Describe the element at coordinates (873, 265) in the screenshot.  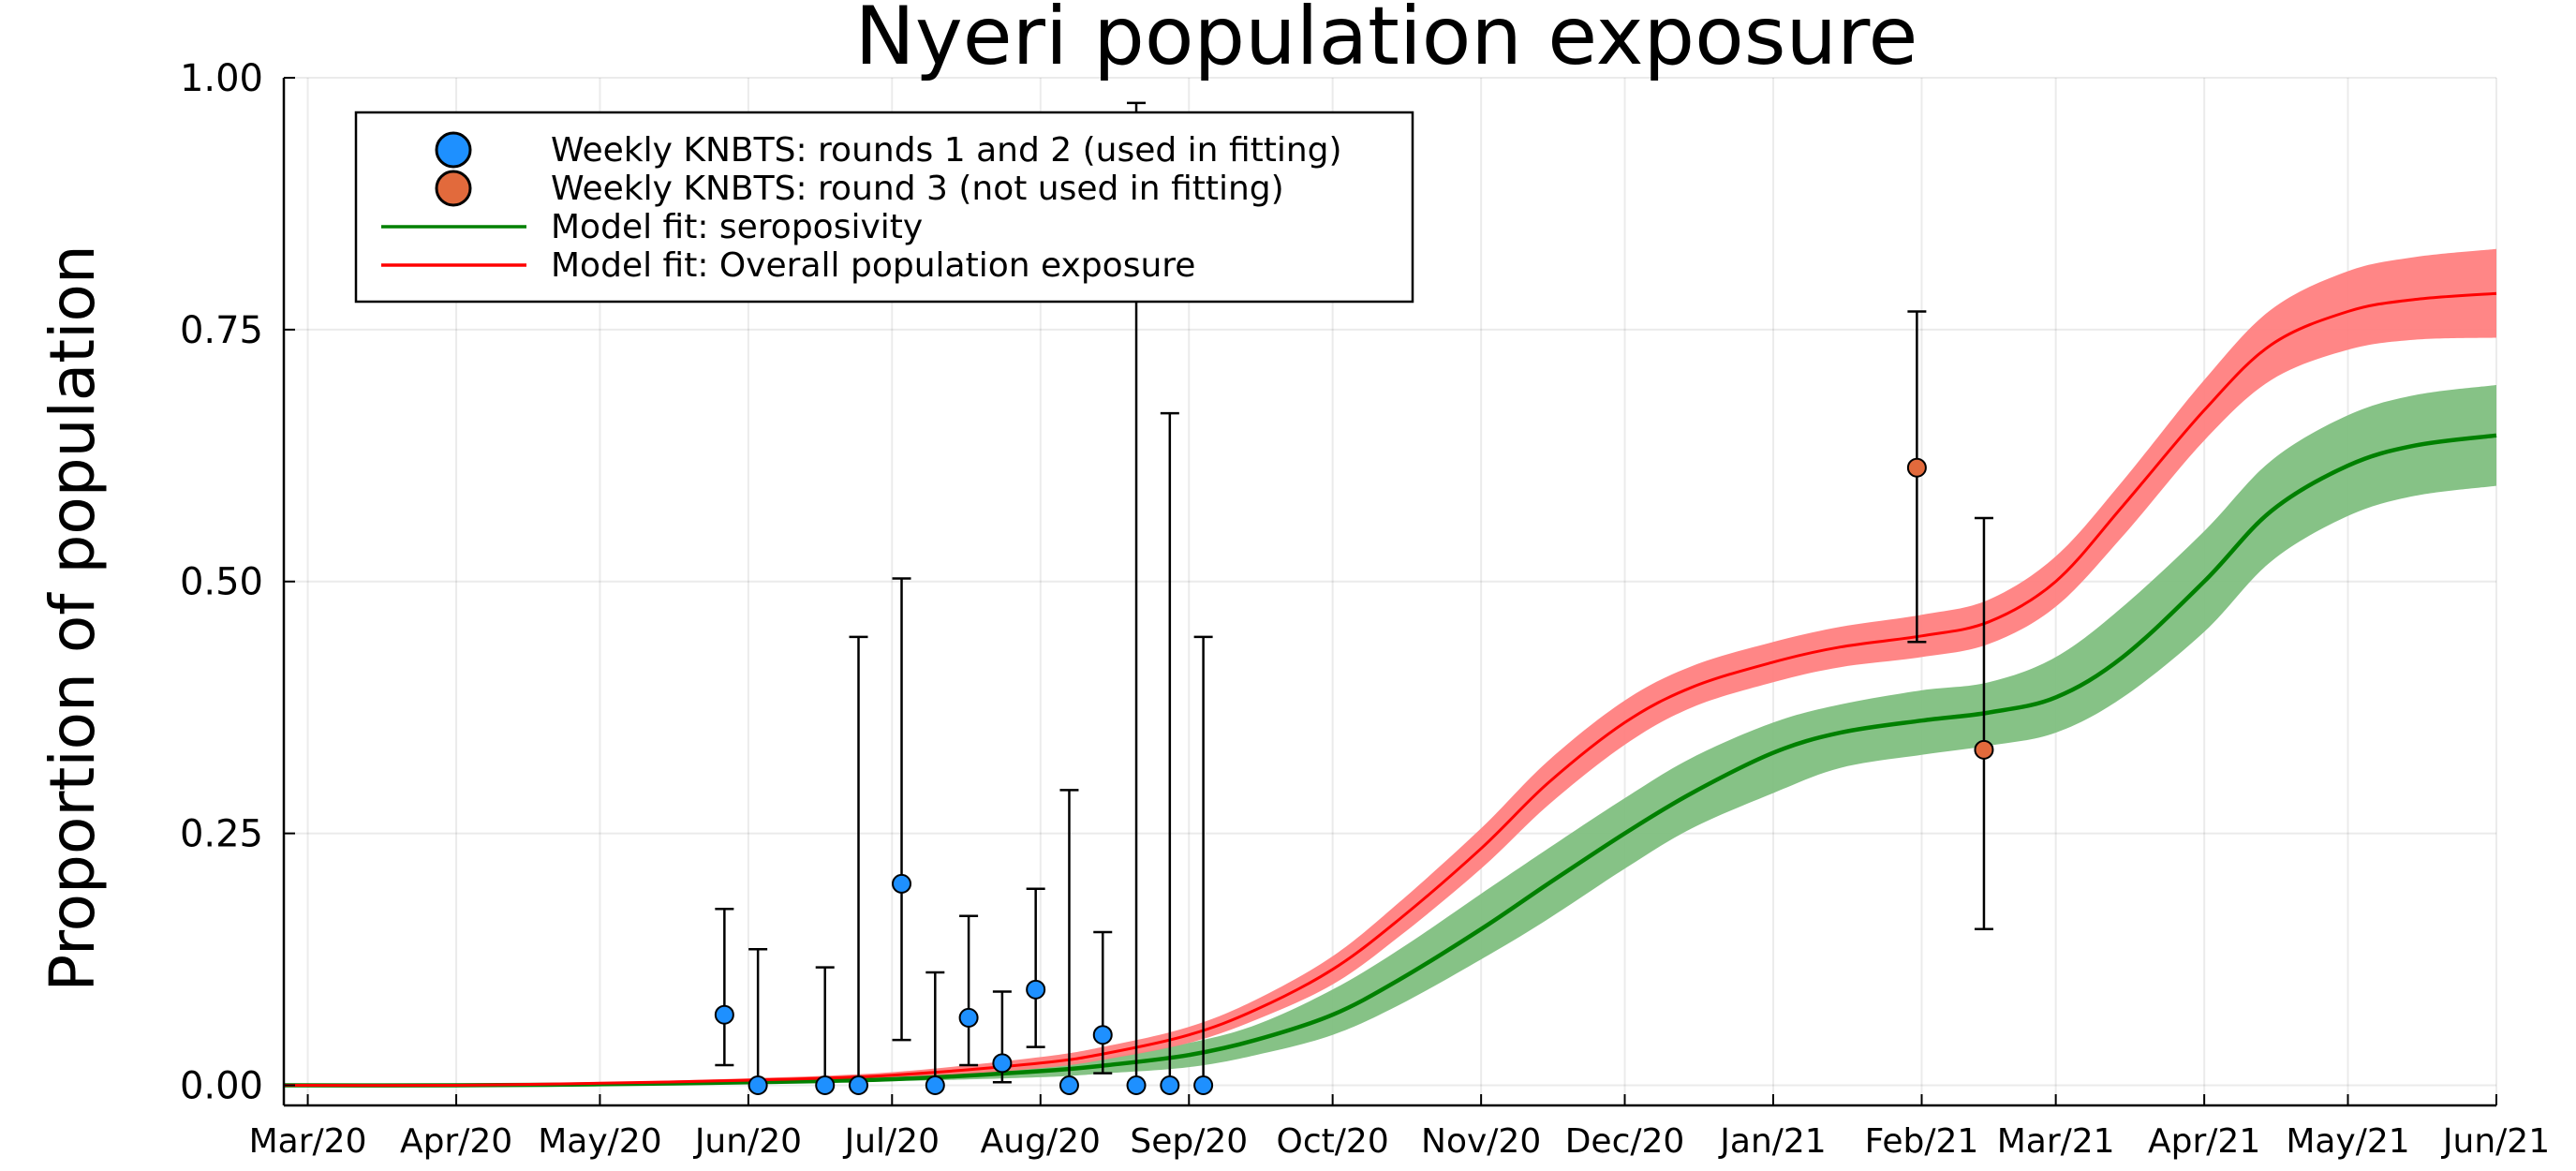
I see `legend-label: Model fit: Overall population exposure` at that location.